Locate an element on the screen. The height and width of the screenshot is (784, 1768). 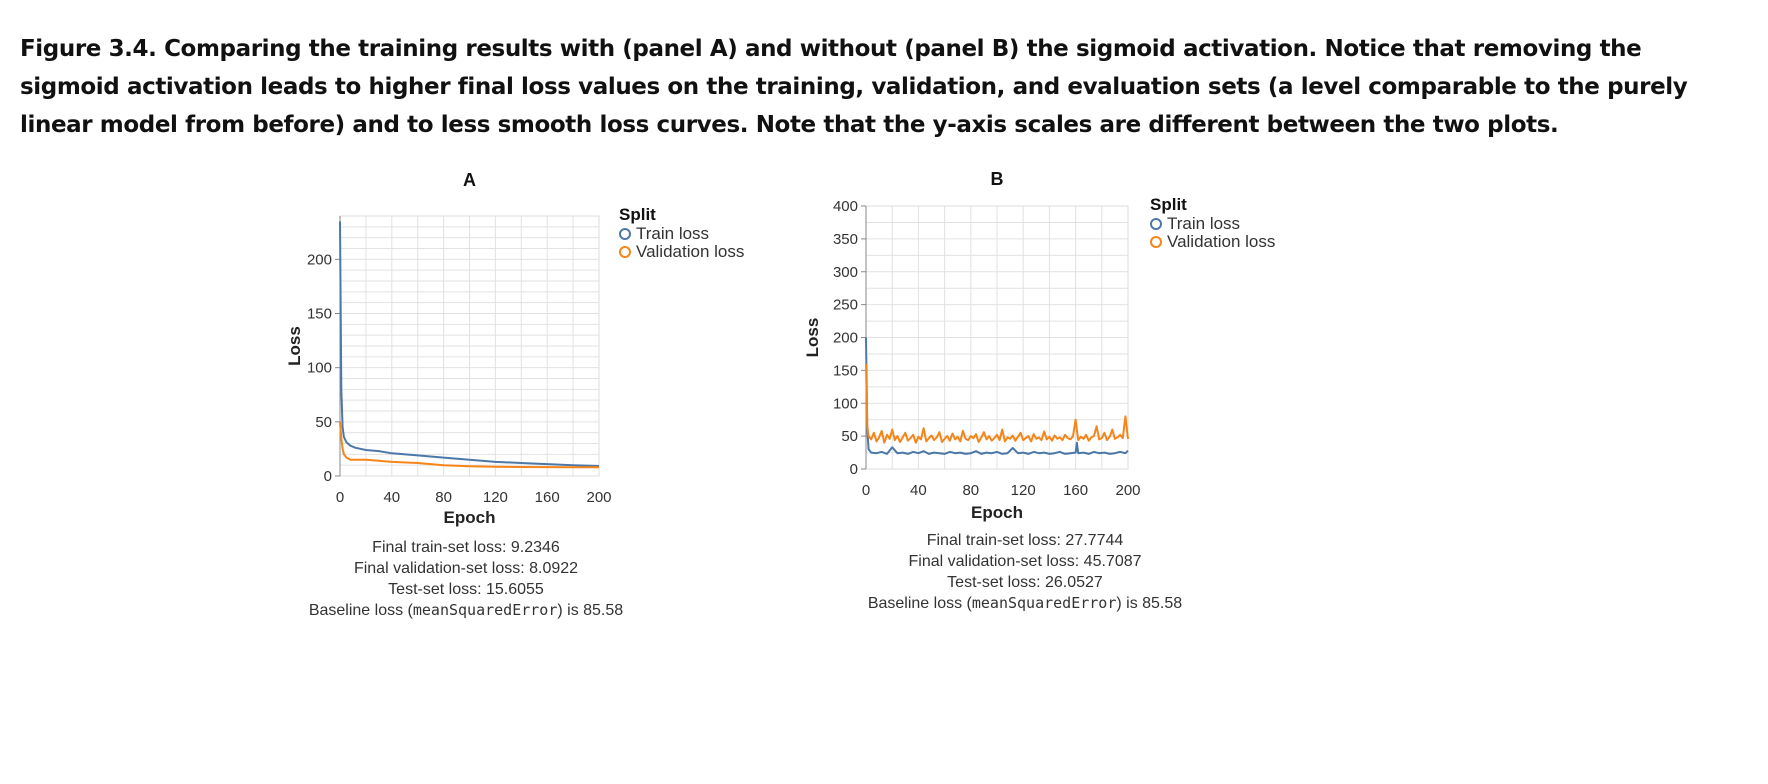
stat-line: Final validation-set loss: 45.7087 is located at coordinates (1024, 561).